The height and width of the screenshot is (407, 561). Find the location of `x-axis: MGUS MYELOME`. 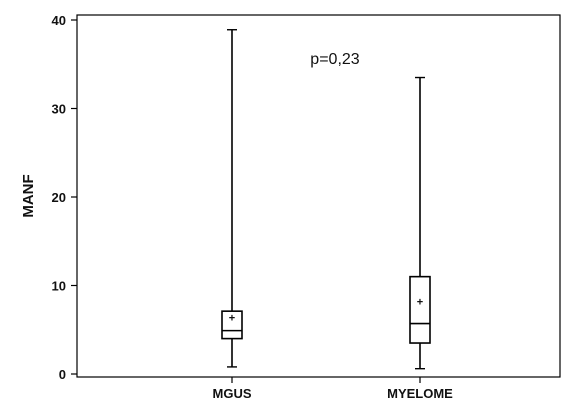

x-axis: MGUS MYELOME is located at coordinates (333, 389).